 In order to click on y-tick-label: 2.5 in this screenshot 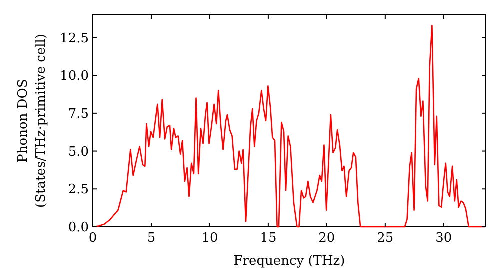, I will do `click(78, 190)`.